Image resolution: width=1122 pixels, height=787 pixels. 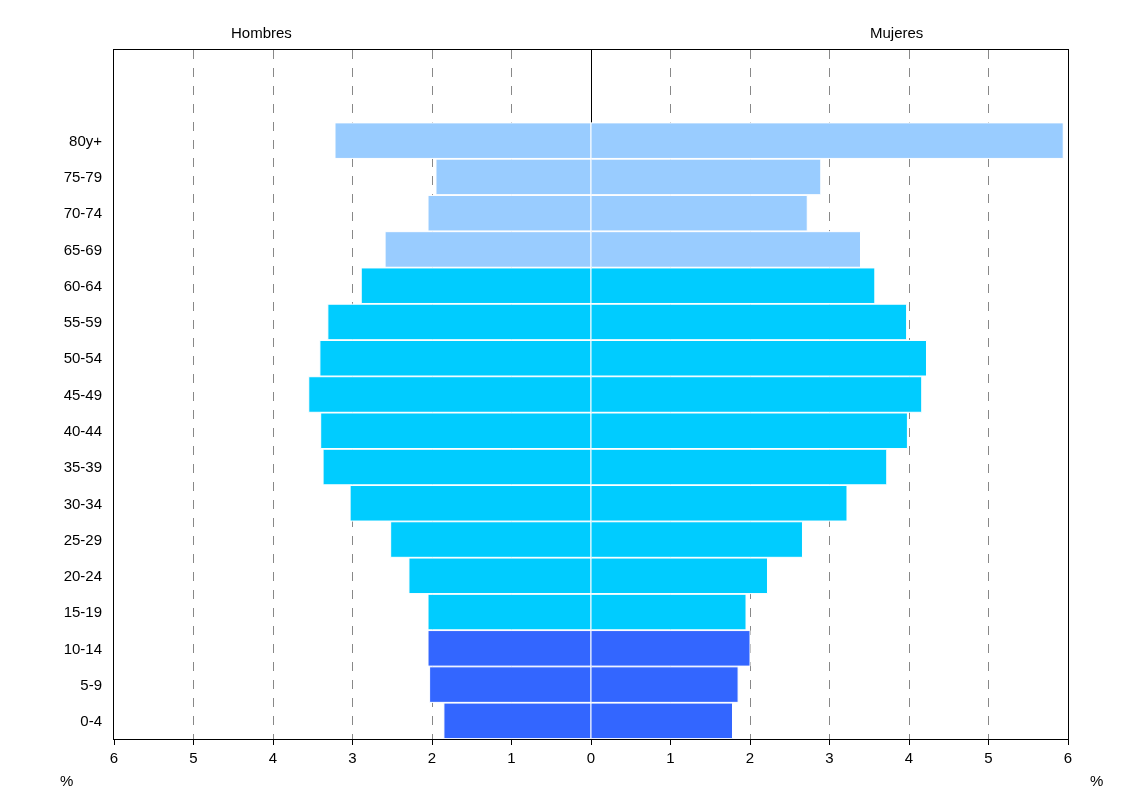 What do you see at coordinates (82, 285) in the screenshot?
I see `y-tick-label: 60-64` at bounding box center [82, 285].